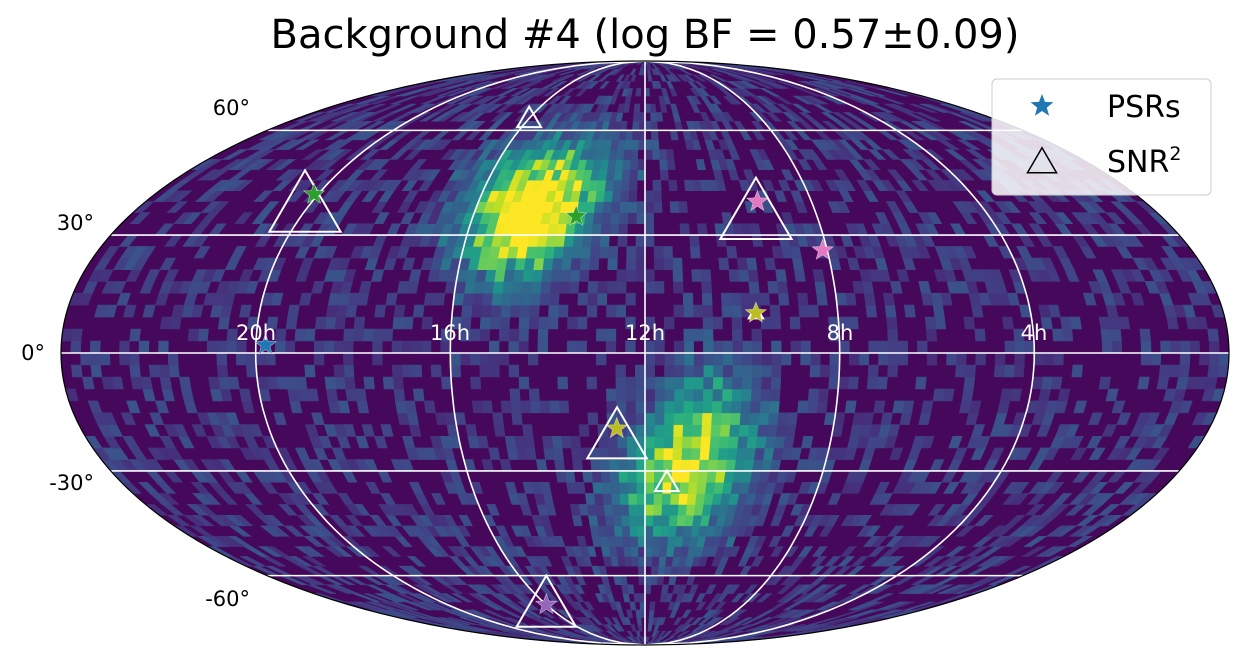 The height and width of the screenshot is (661, 1245). I want to click on chart-title: Background #4 (log BF = 0.57±0.09), so click(645, 35).